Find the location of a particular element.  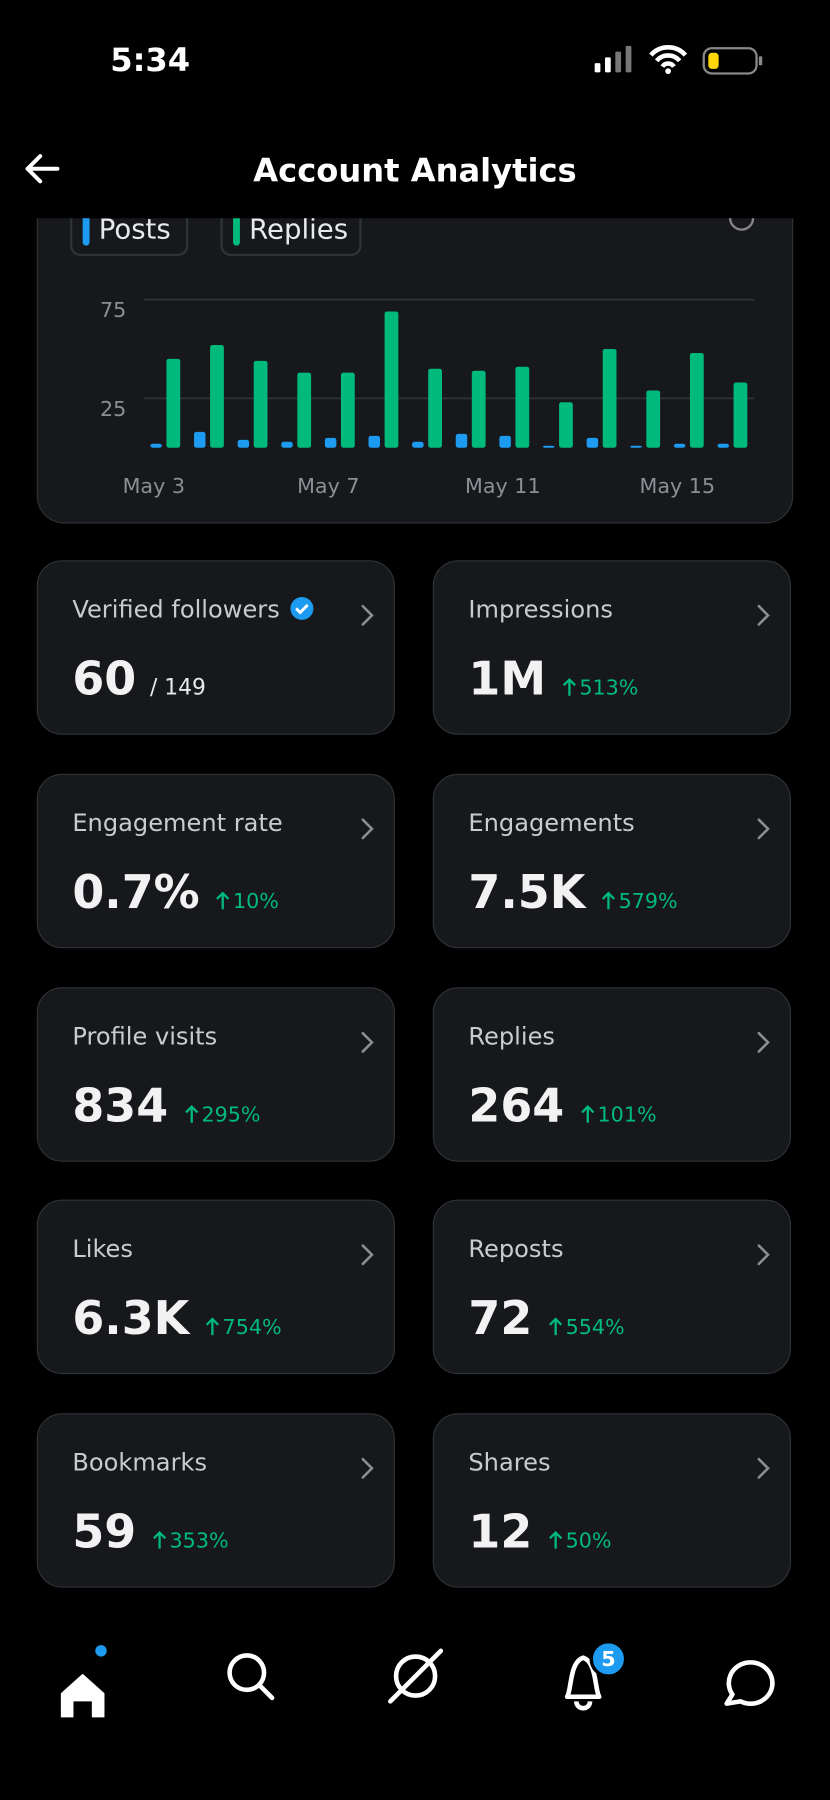

metric-change: 295% is located at coordinates (222, 1114).